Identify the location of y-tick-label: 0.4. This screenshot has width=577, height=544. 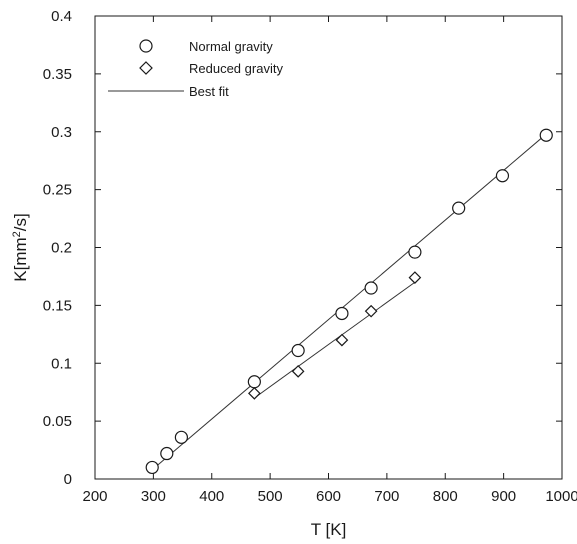
(61, 16).